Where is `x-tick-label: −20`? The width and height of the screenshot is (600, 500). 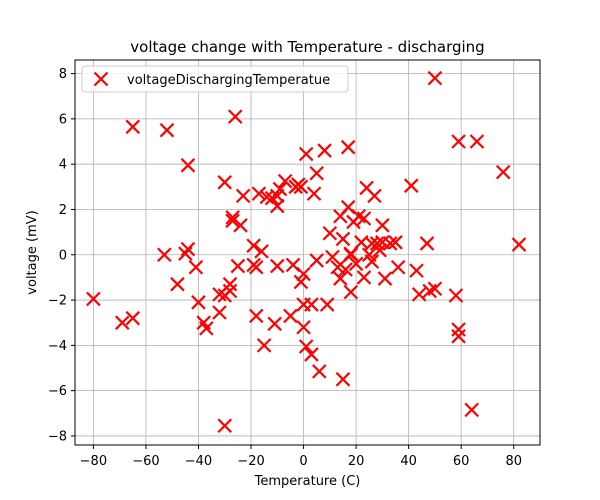
x-tick-label: −20 is located at coordinates (250, 461).